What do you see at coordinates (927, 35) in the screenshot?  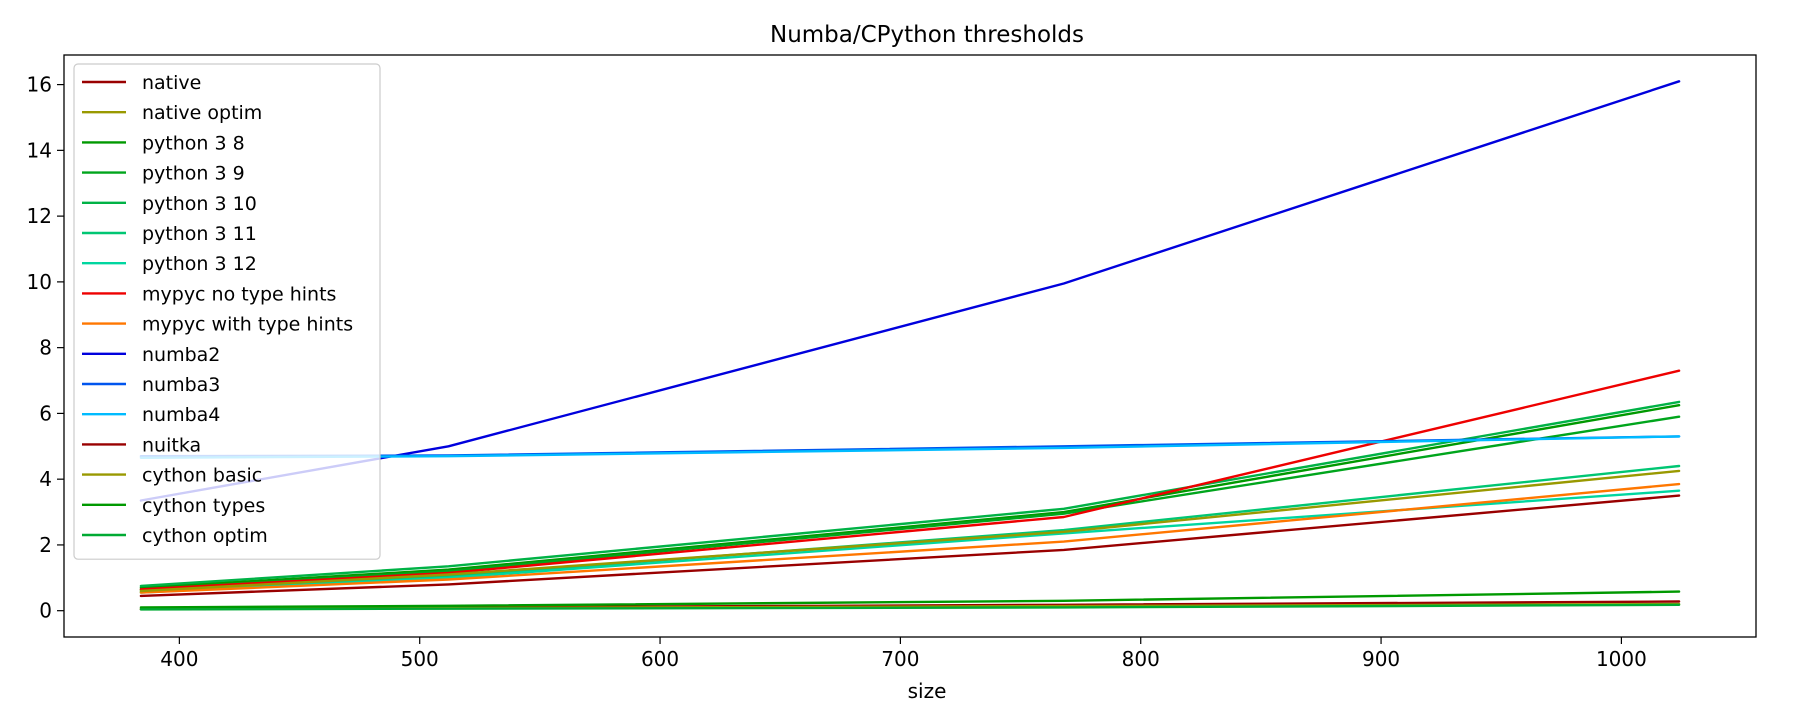 I see `chart-title: Numba/CPython thresholds` at bounding box center [927, 35].